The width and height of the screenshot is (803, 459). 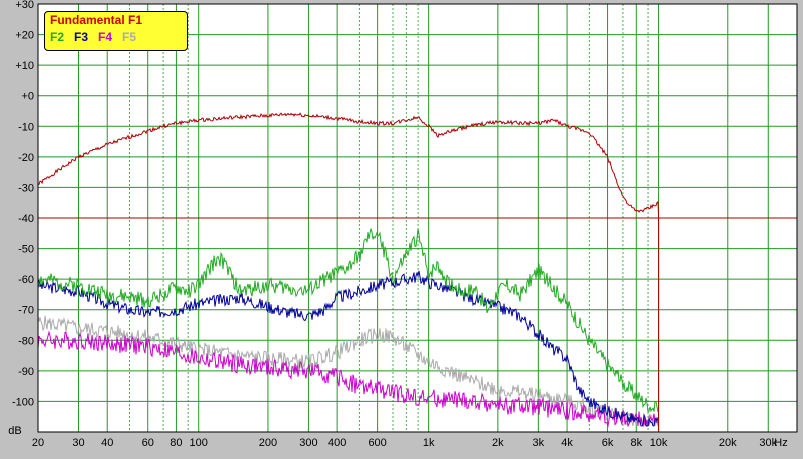 I want to click on y-tick-label: -100, so click(x=23, y=402).